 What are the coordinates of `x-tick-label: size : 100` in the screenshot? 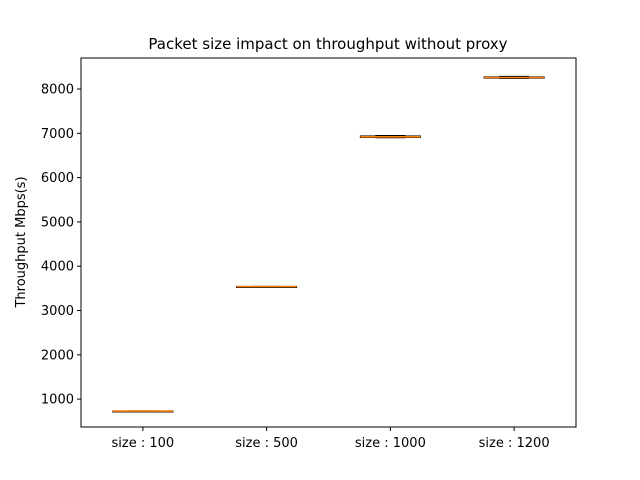 It's located at (143, 443).